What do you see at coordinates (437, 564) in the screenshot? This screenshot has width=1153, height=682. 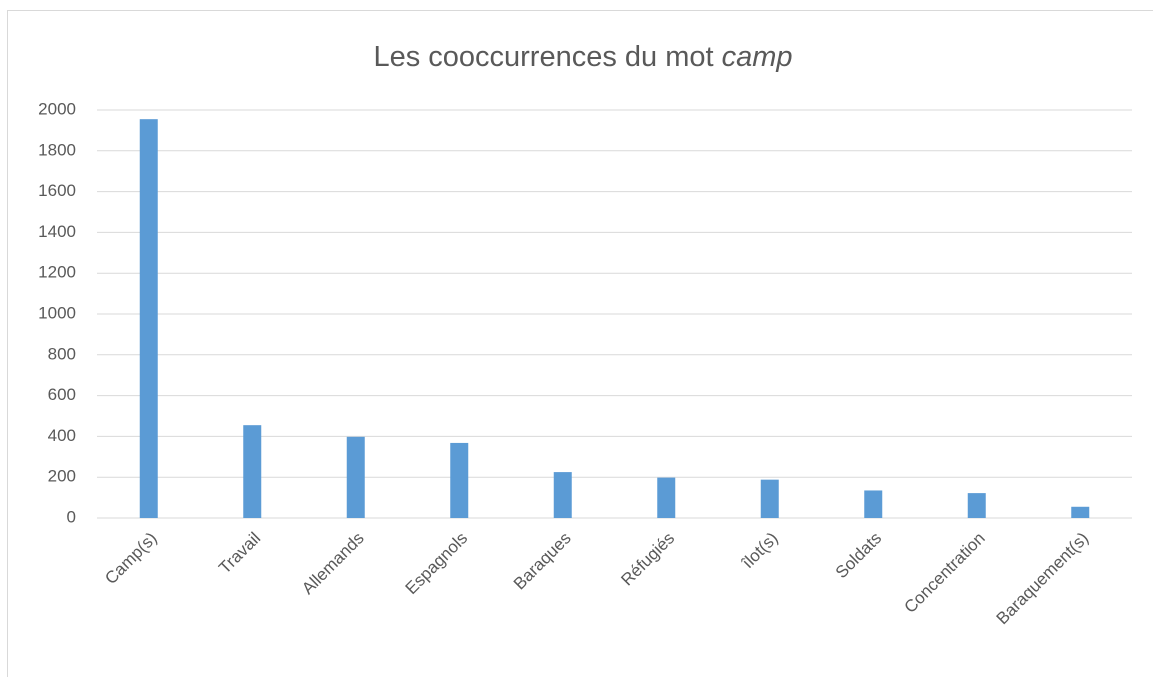 I see `x-tick-label: Espagnols` at bounding box center [437, 564].